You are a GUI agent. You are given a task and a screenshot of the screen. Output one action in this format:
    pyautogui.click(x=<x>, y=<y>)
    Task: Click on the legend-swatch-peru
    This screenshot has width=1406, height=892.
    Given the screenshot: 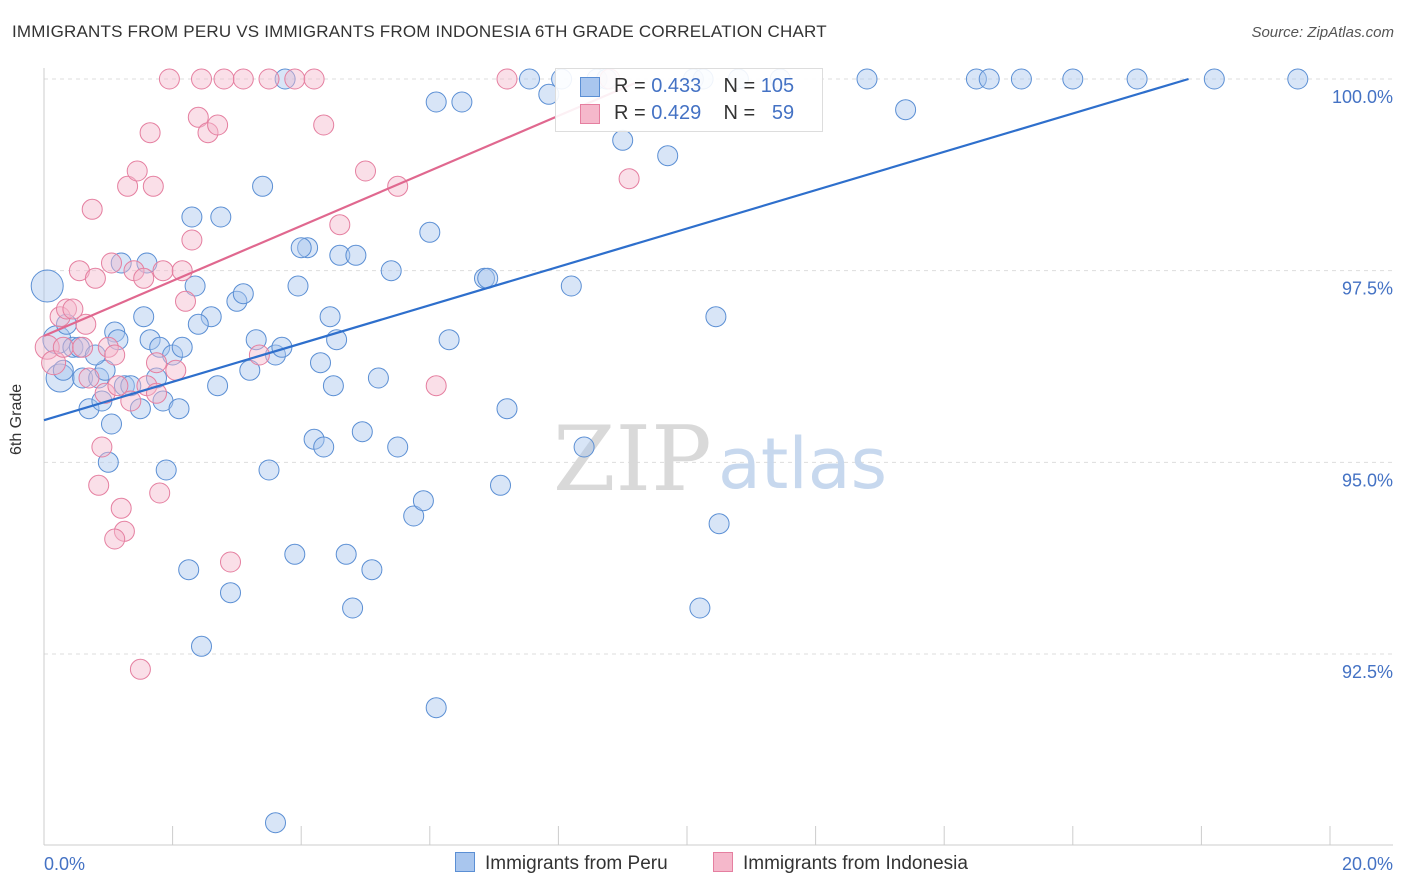 What is the action you would take?
    pyautogui.click(x=590, y=87)
    